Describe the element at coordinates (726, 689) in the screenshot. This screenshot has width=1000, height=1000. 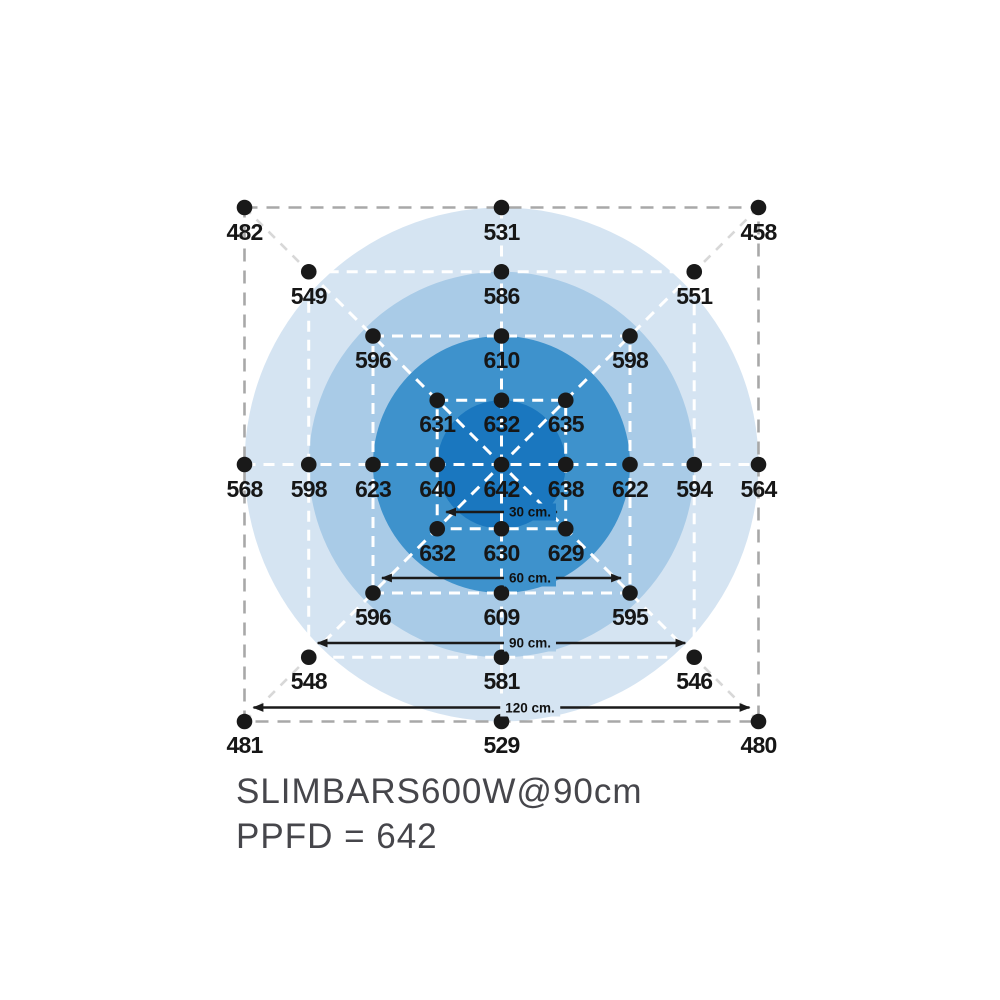
I see `corner-diagonal-se` at that location.